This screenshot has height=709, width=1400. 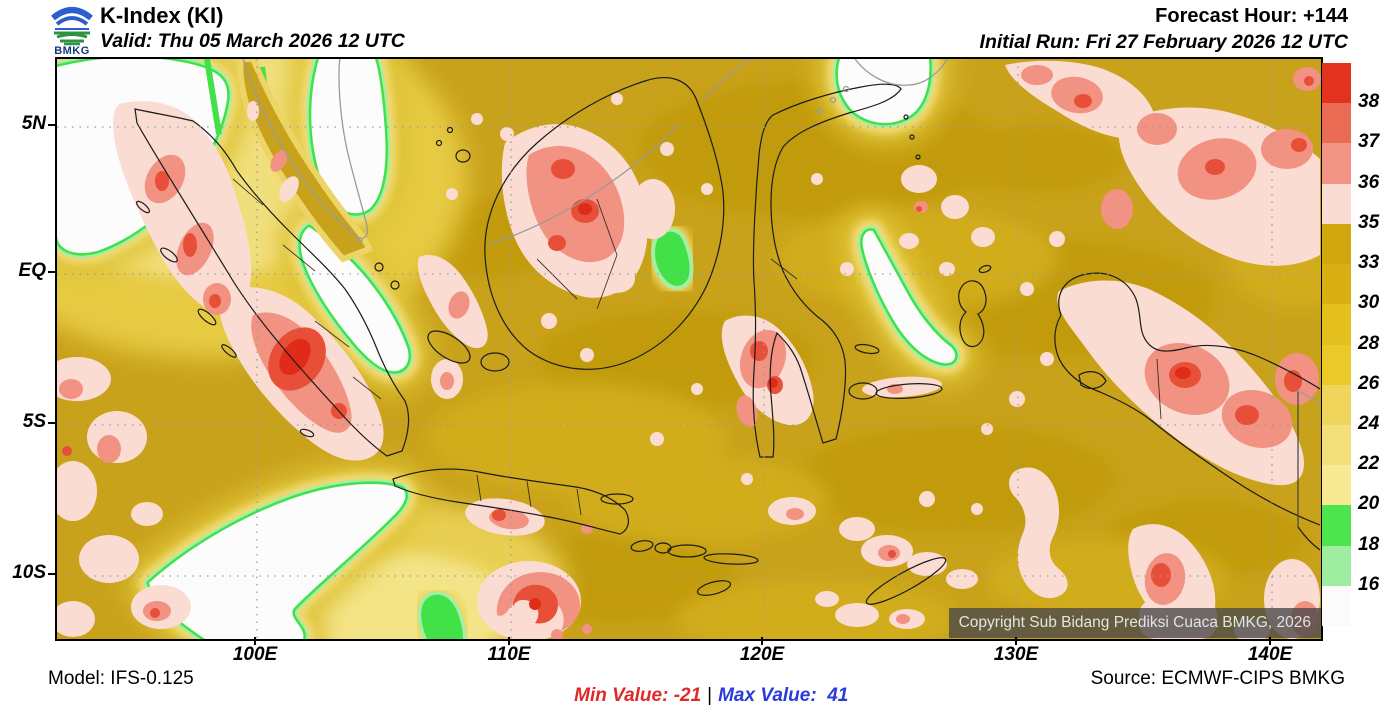 What do you see at coordinates (162, 15) in the screenshot?
I see `page-title: K-Index (KI)` at bounding box center [162, 15].